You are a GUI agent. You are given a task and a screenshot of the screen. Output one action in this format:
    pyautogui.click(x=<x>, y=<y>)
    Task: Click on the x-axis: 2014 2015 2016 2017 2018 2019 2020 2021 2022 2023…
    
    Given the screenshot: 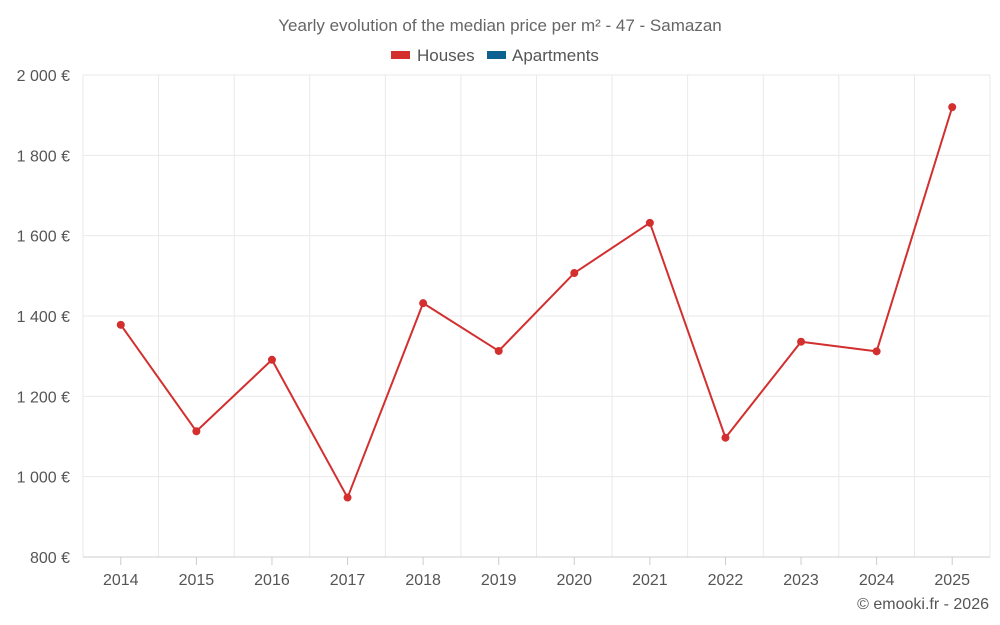 What is the action you would take?
    pyautogui.click(x=536, y=572)
    